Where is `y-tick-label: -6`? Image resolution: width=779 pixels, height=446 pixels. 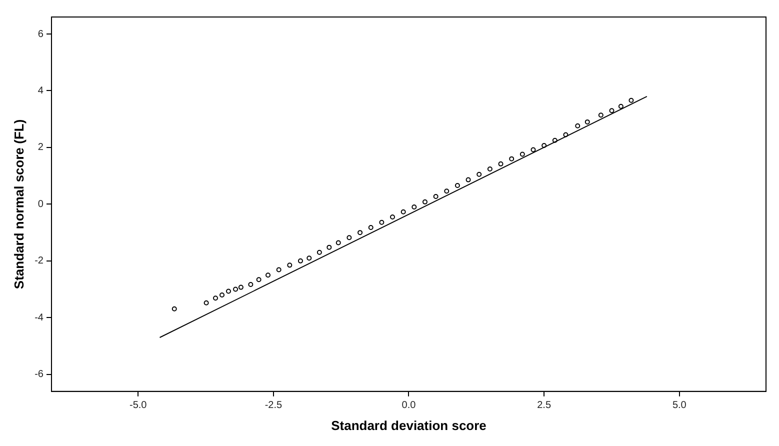
y-tick-label: -6 is located at coordinates (39, 374).